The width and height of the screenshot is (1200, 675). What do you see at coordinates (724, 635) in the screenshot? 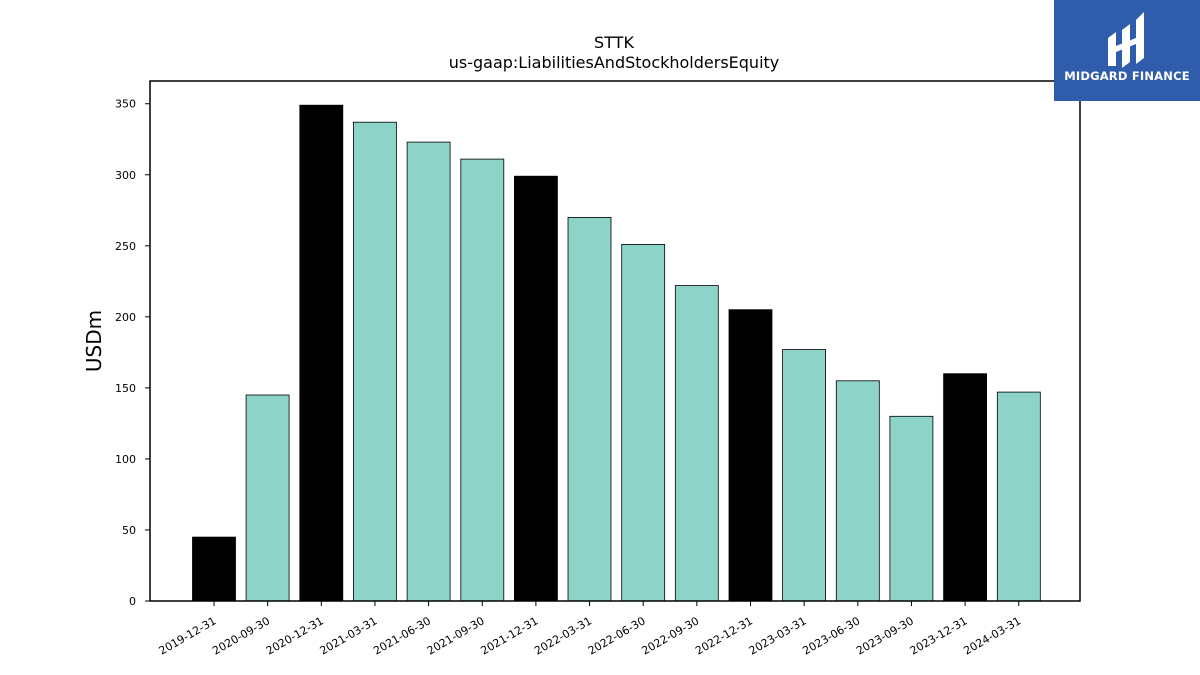
I see `x-tick-label: 2022-12-31` at bounding box center [724, 635].